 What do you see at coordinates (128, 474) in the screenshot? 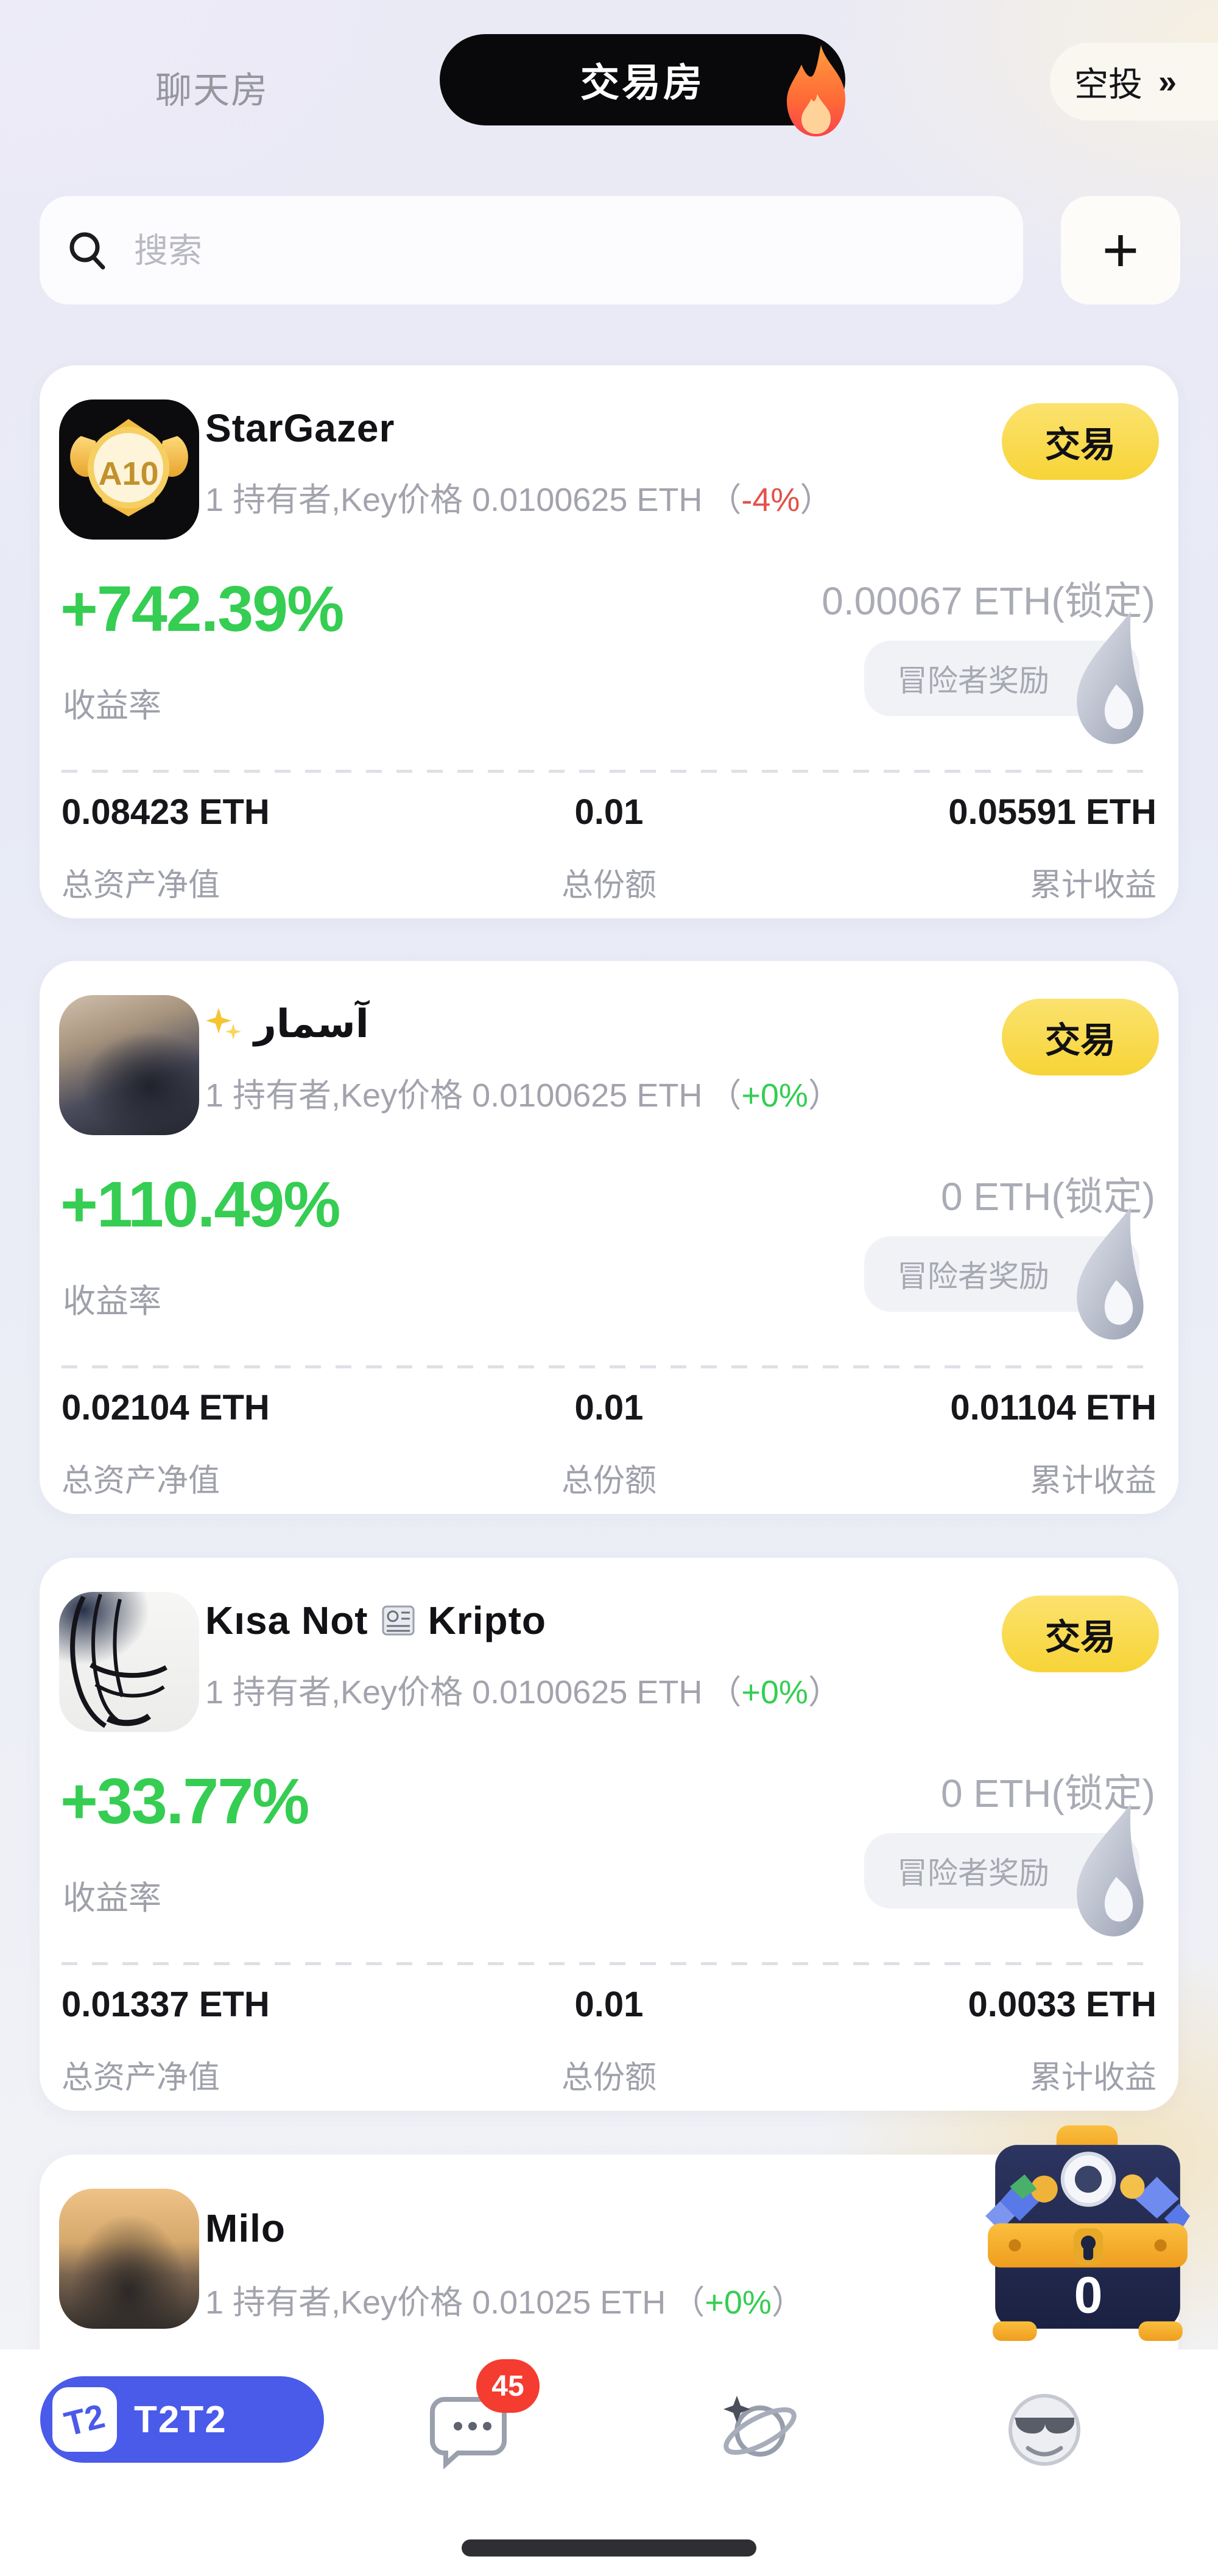
I see `svg-text: A10` at bounding box center [128, 474].